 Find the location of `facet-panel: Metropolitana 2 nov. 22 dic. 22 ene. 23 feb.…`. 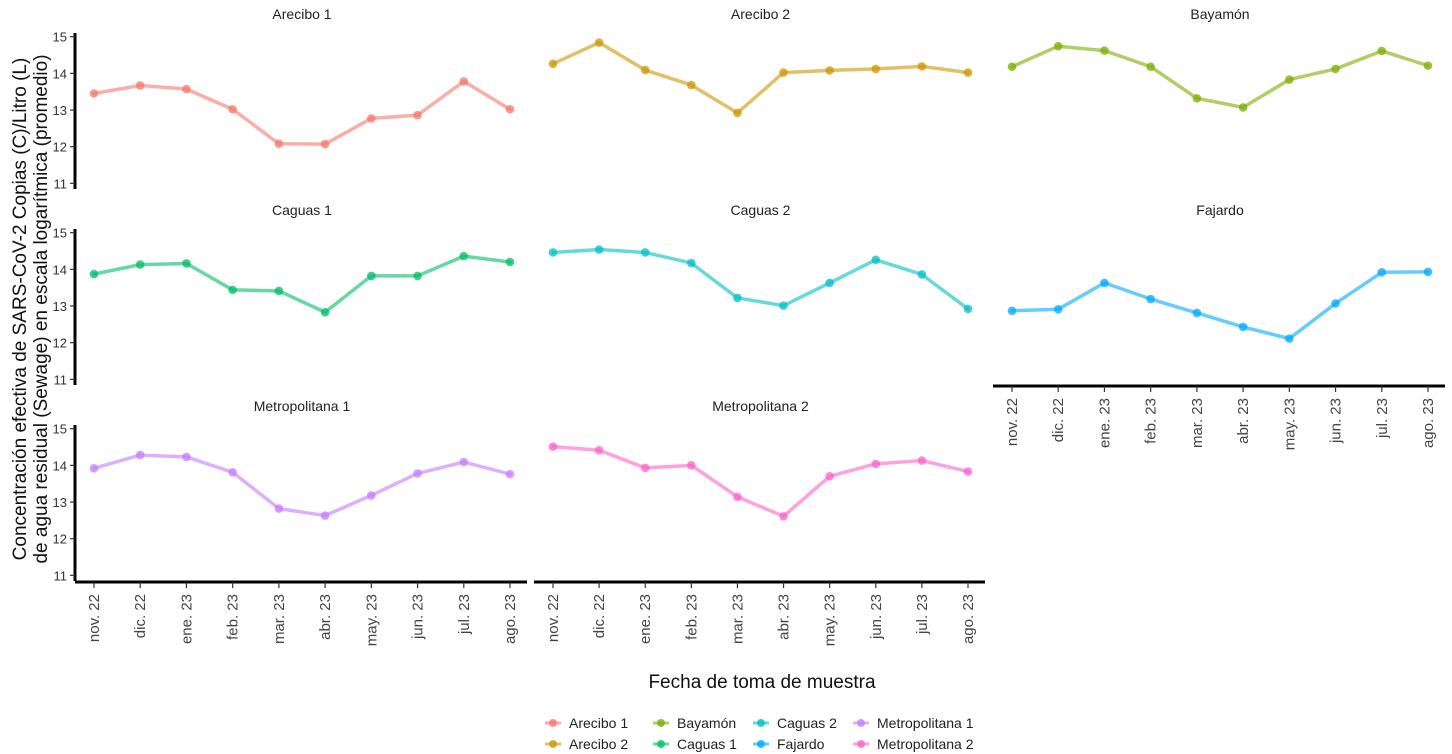

facet-panel: Metropolitana 2 nov. 22 dic. 22 ene. 23 feb.… is located at coordinates (759, 522).